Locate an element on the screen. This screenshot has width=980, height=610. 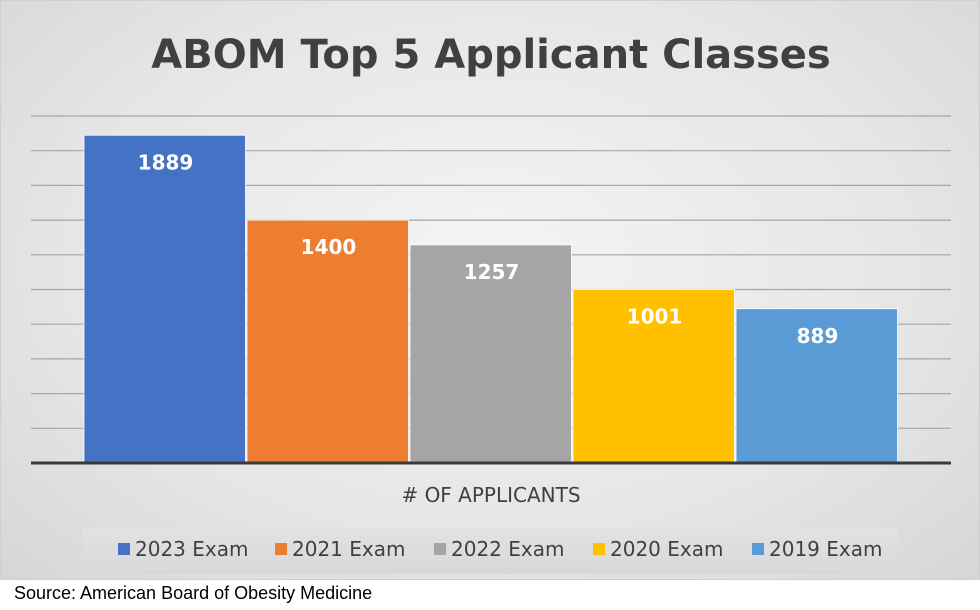
data-label: 1889 is located at coordinates (166, 162).